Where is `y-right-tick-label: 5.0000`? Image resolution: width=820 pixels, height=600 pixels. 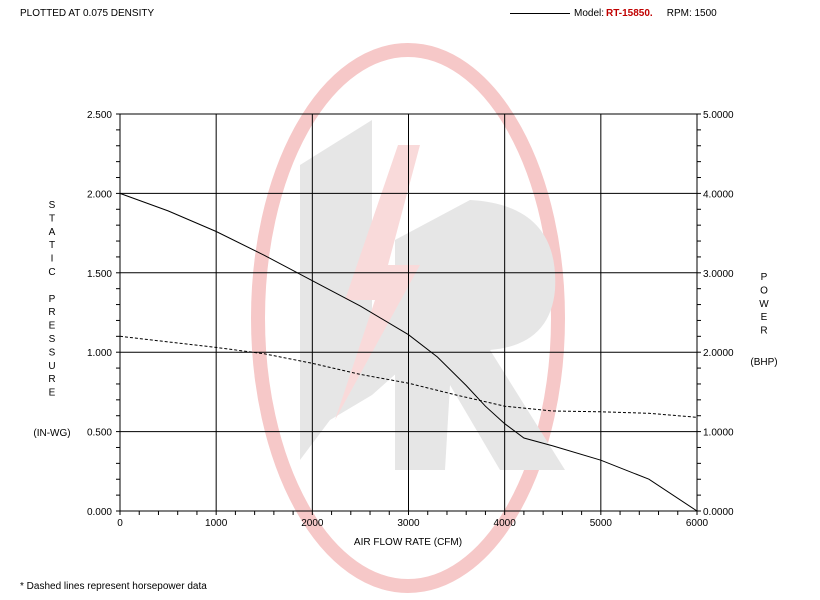 y-right-tick-label: 5.0000 is located at coordinates (718, 115).